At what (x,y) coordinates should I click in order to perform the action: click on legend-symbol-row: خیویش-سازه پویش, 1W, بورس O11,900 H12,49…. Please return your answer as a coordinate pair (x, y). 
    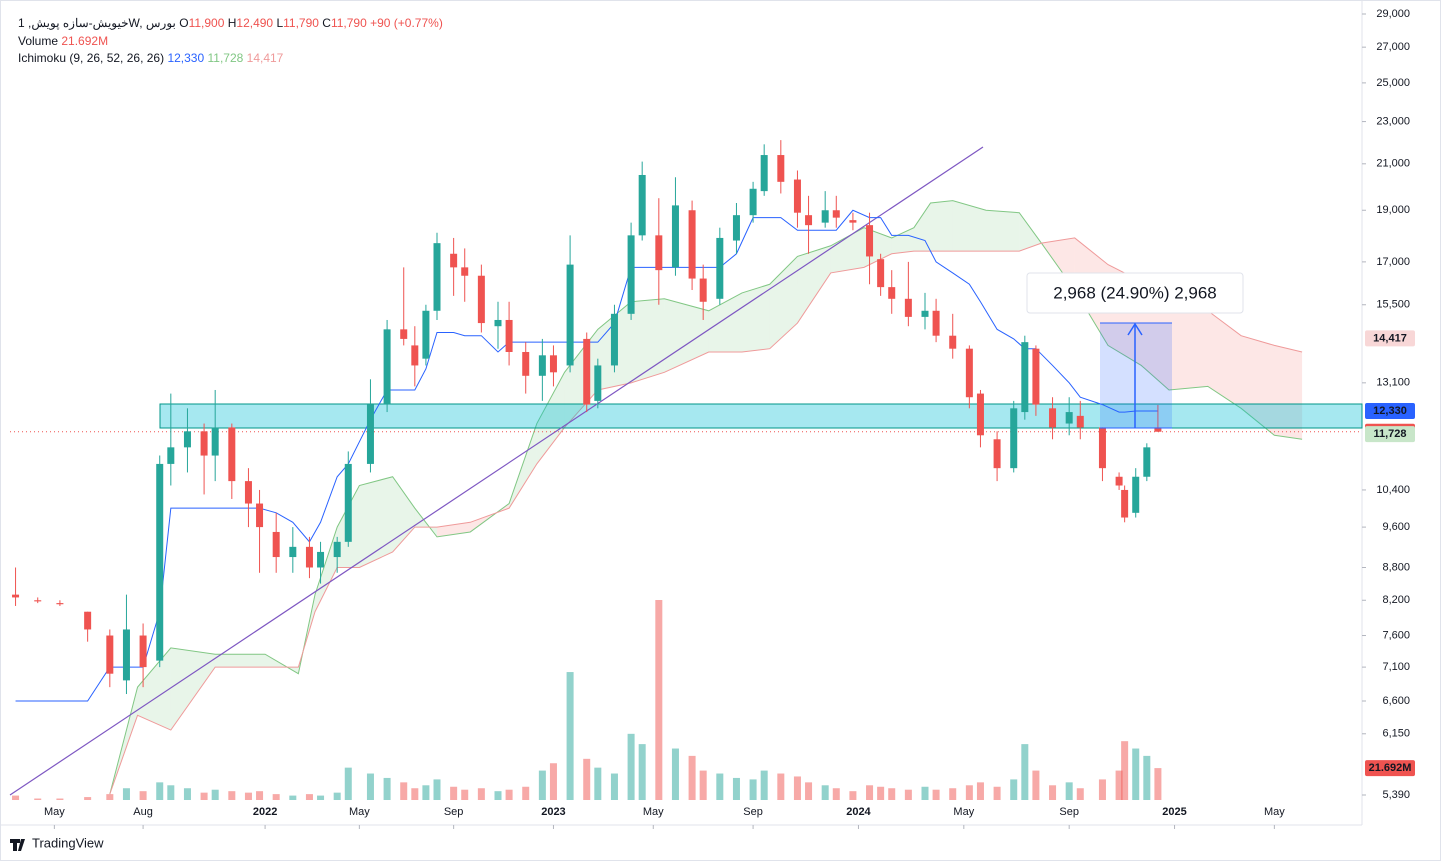
    Looking at the image, I should click on (230, 23).